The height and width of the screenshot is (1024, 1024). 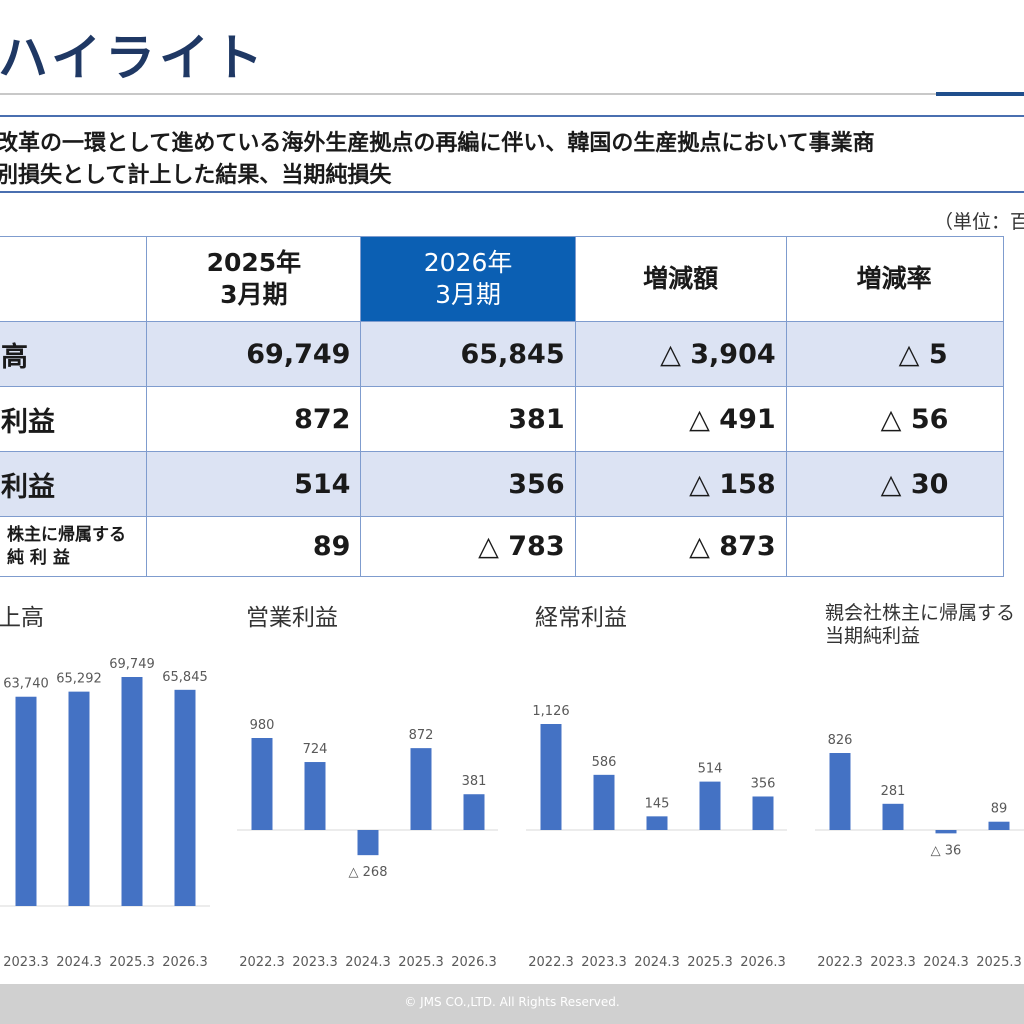 I want to click on table-header-fy2026: 2026年 3月期, so click(x=468, y=279).